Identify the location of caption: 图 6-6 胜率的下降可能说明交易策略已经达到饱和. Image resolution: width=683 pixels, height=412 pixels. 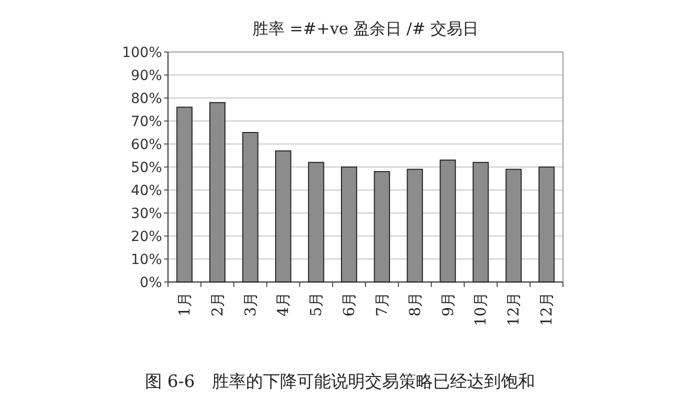
(340, 382).